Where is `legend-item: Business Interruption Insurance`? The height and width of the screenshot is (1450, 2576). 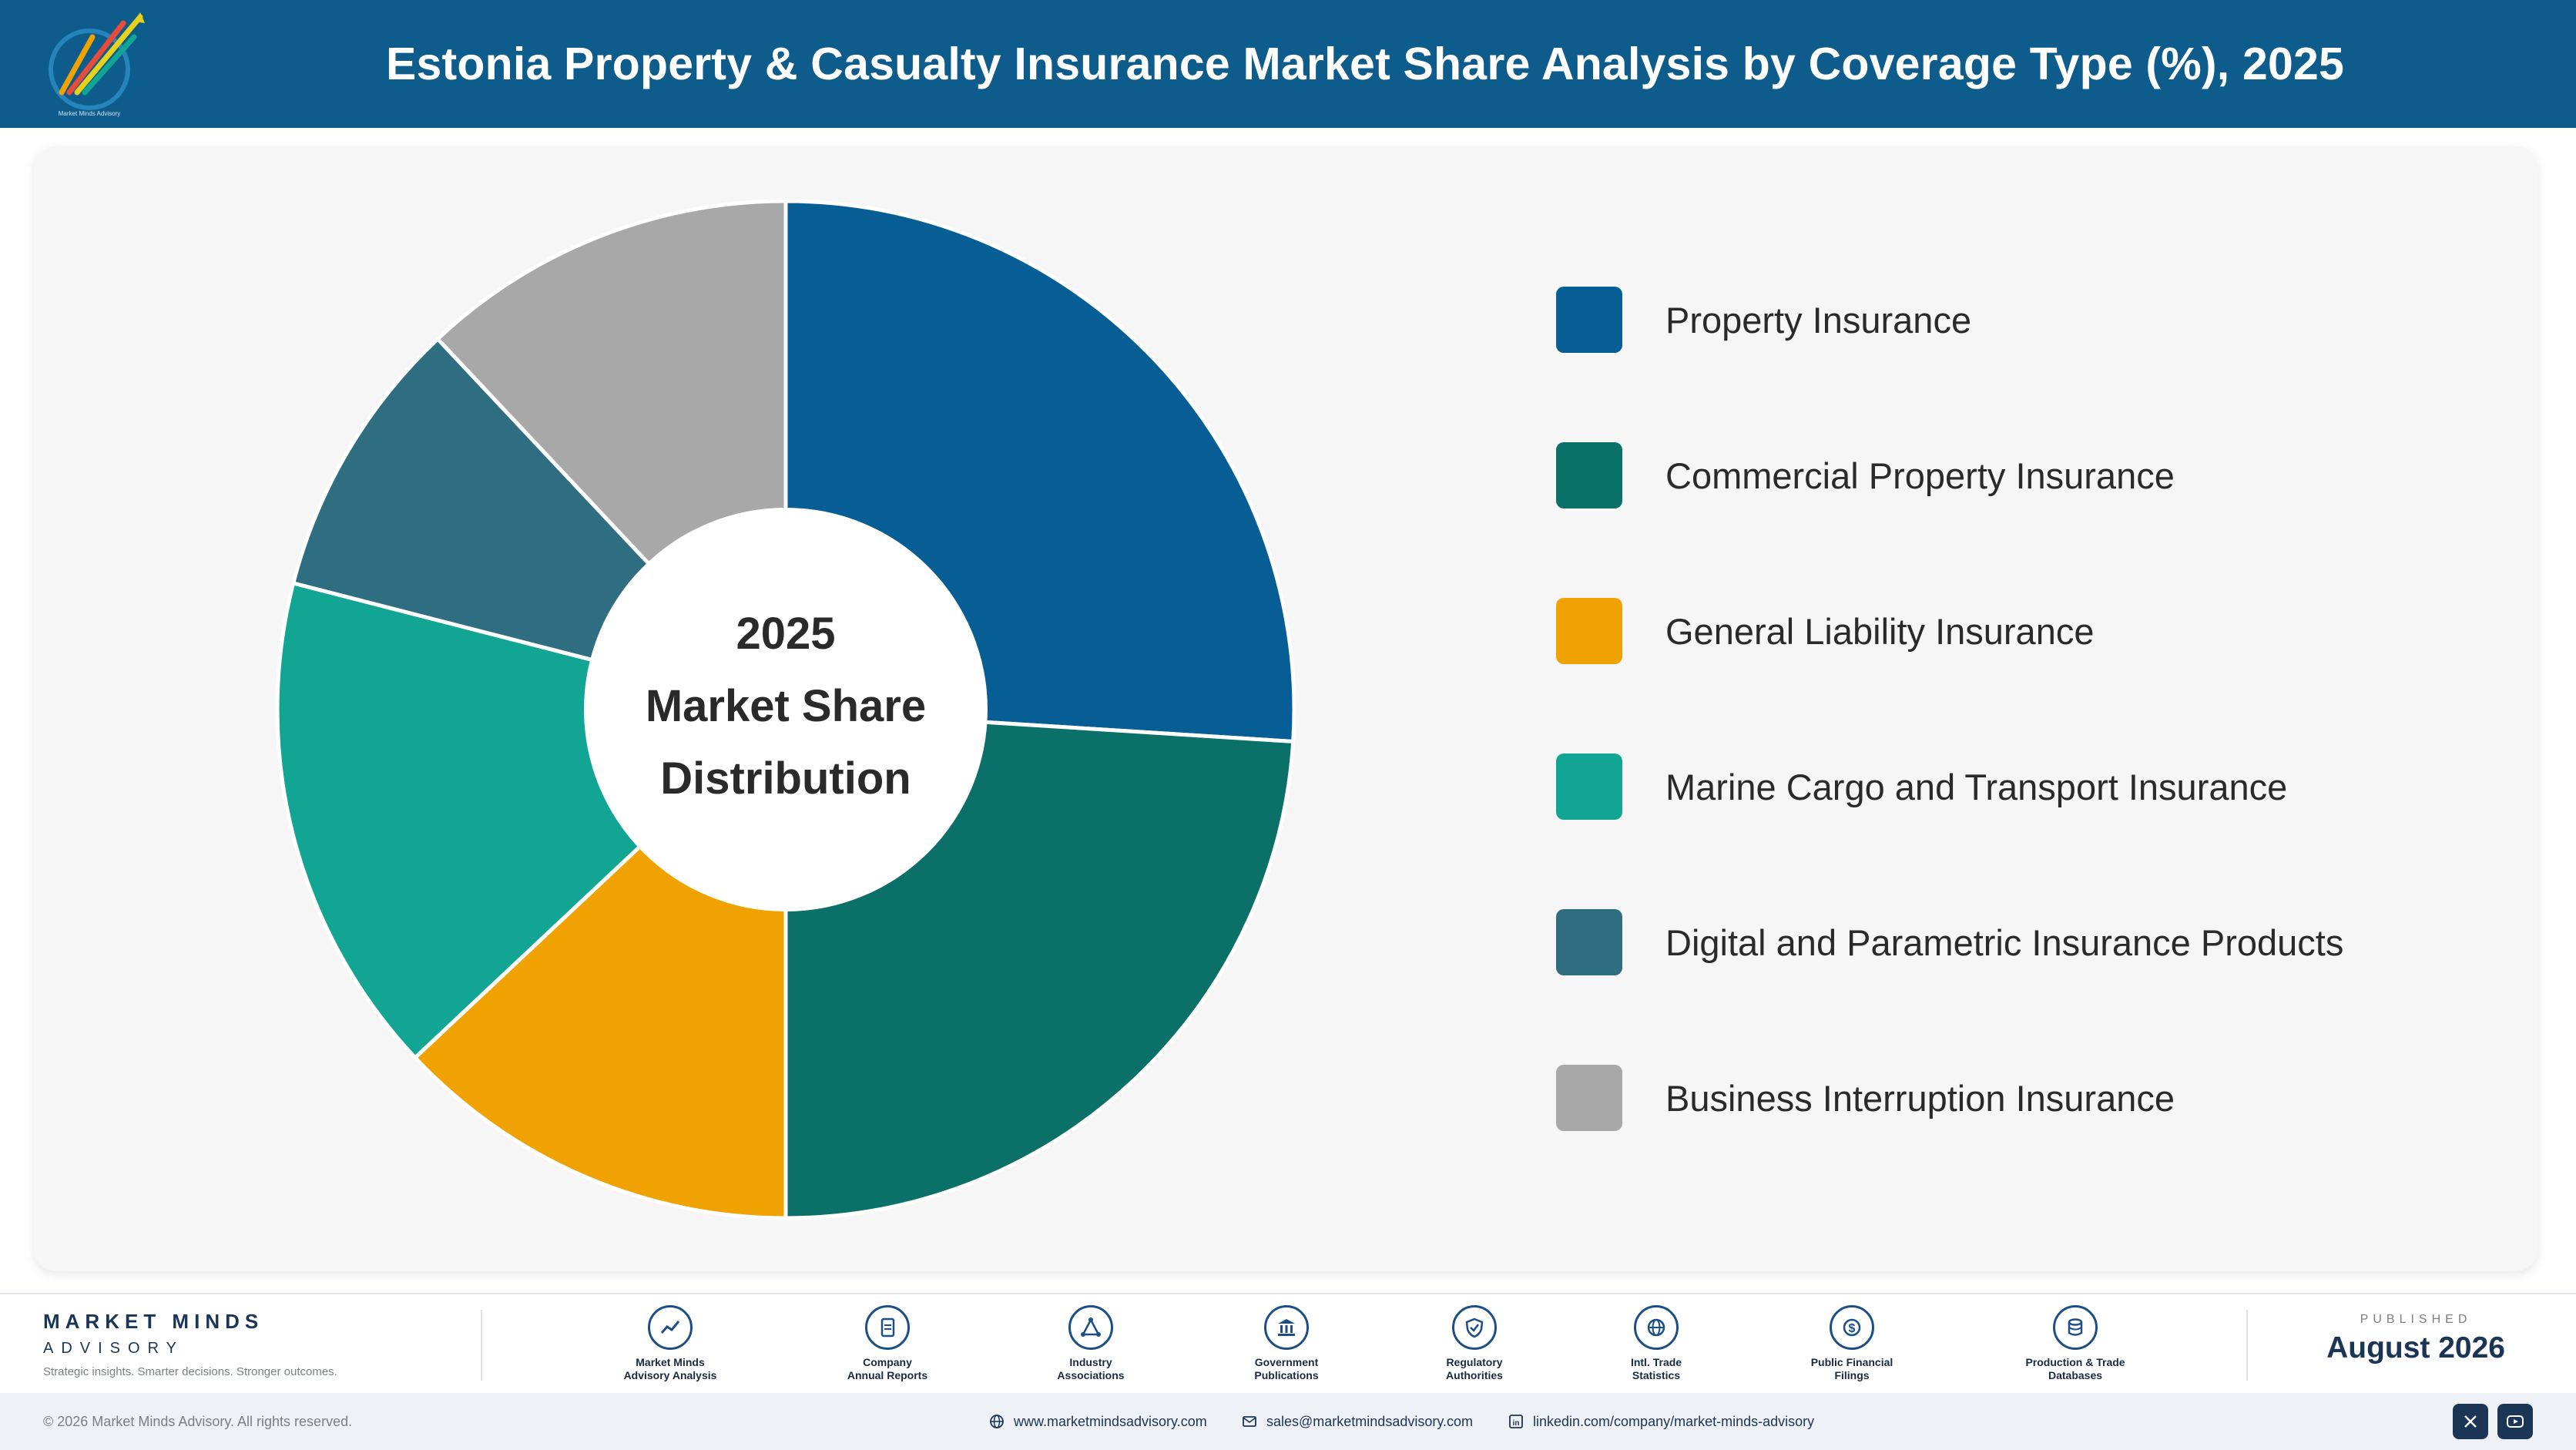 legend-item: Business Interruption Insurance is located at coordinates (1865, 1098).